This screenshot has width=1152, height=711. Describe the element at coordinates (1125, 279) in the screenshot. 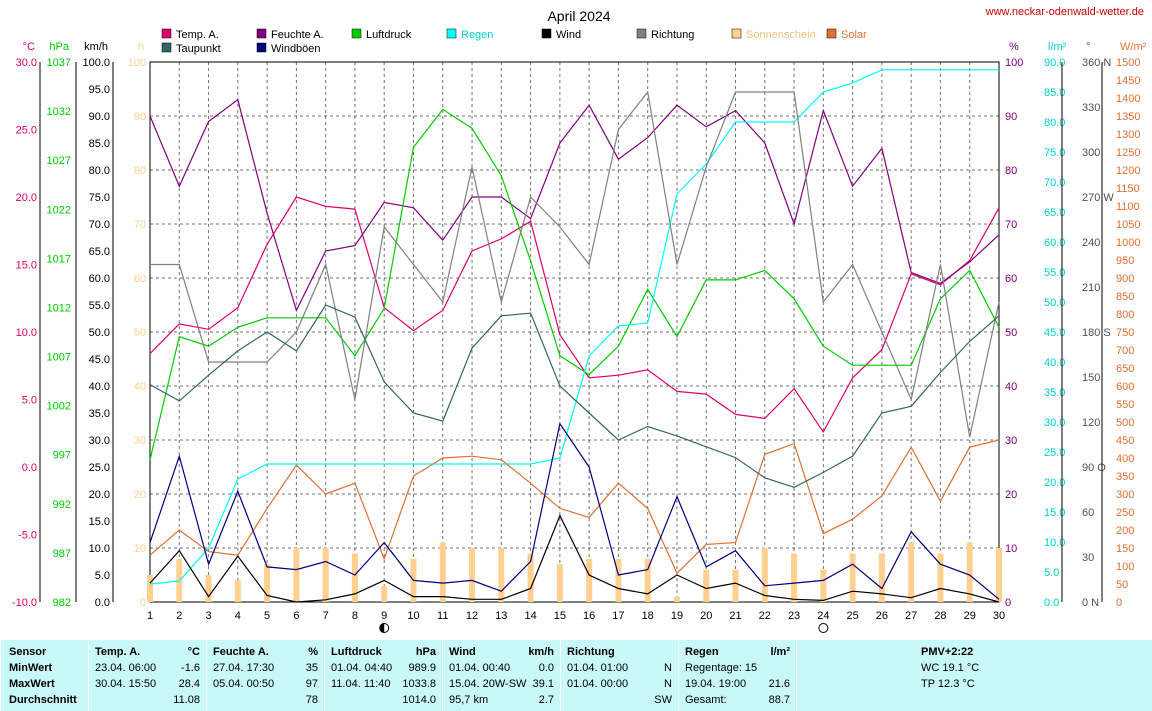

I see `tick-label-solar: 900` at that location.